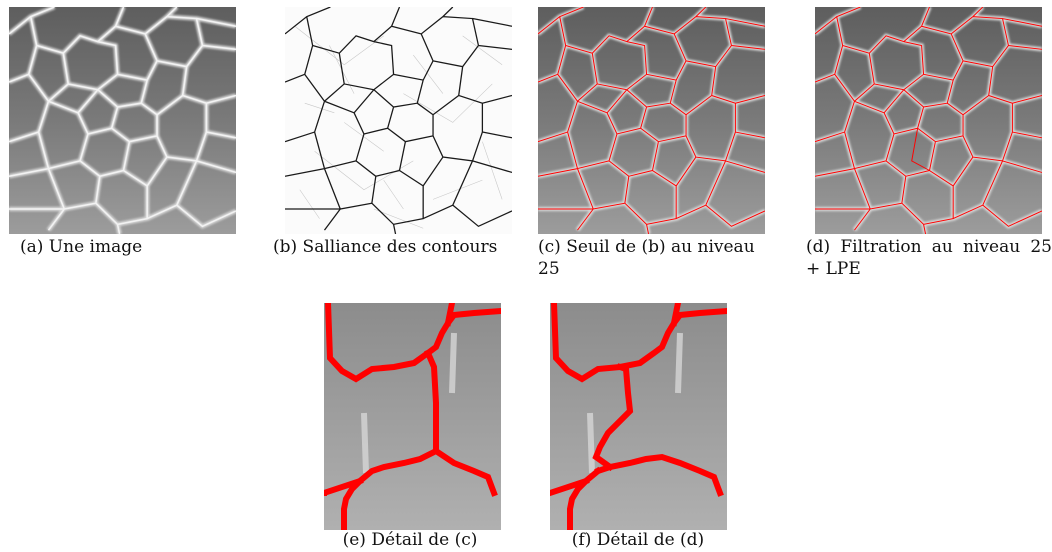 The width and height of the screenshot is (1052, 552). Describe the element at coordinates (81, 247) in the screenshot. I see `caption-a: (a) Une image` at that location.